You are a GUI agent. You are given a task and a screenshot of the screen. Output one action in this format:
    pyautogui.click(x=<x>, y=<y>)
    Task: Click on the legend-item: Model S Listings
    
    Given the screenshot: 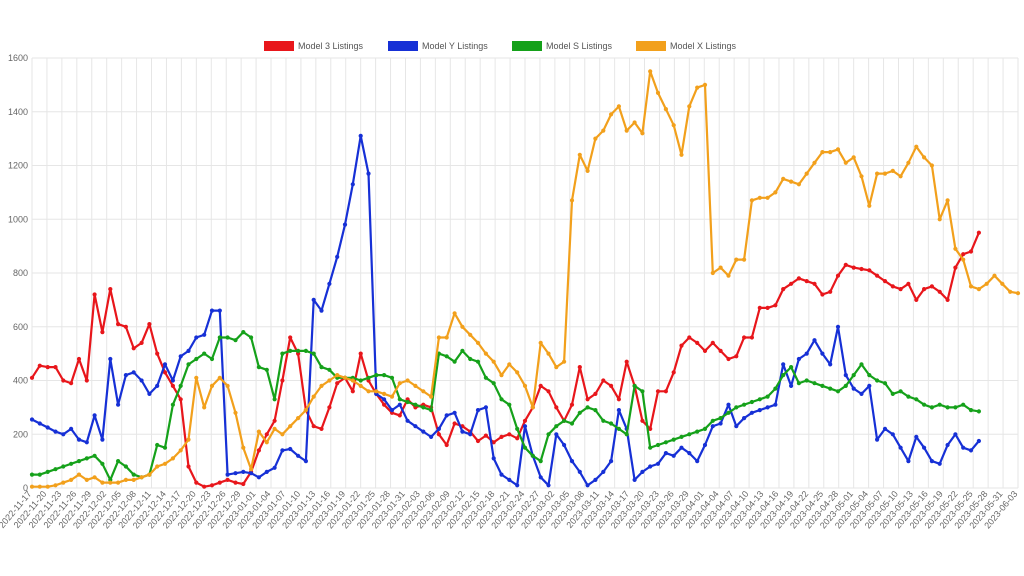 What is the action you would take?
    pyautogui.click(x=562, y=46)
    